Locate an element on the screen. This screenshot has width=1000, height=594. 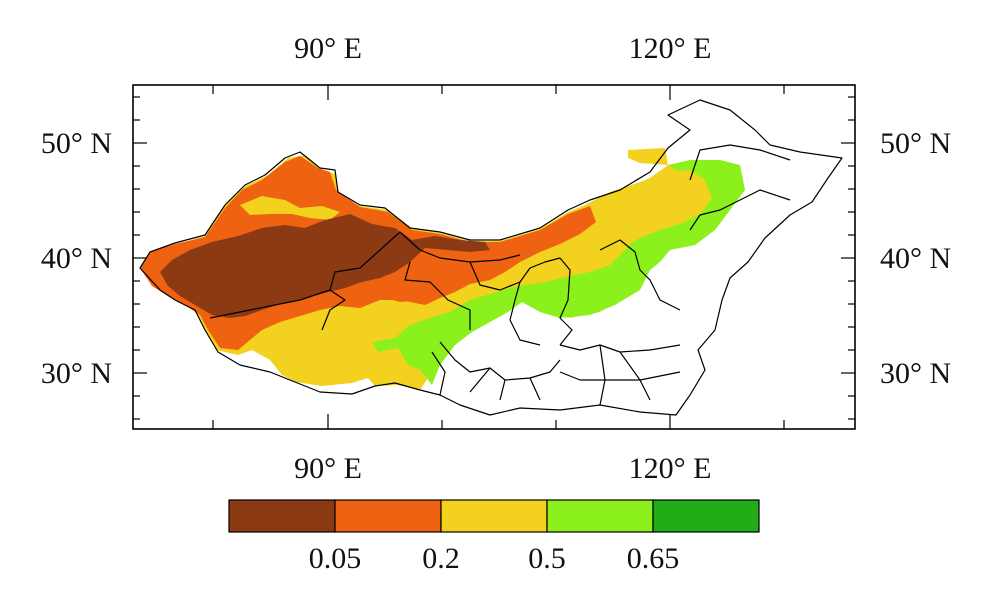
lon-label-bottom-90e: 90° E is located at coordinates (328, 468).